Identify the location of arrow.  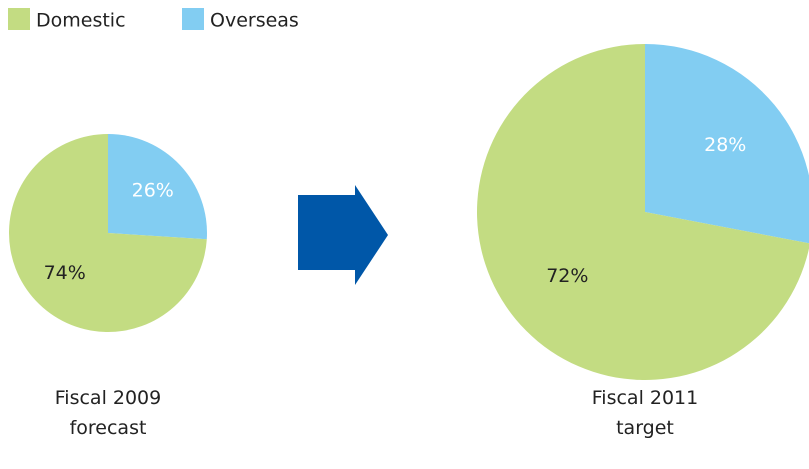
(343, 235).